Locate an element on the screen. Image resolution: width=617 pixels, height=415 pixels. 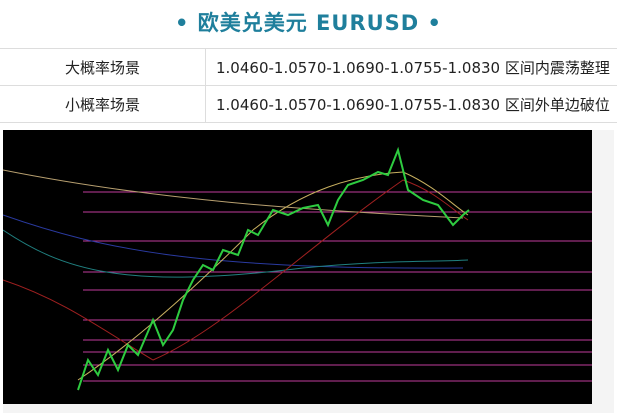
price-axis-strip is located at coordinates (603, 271).